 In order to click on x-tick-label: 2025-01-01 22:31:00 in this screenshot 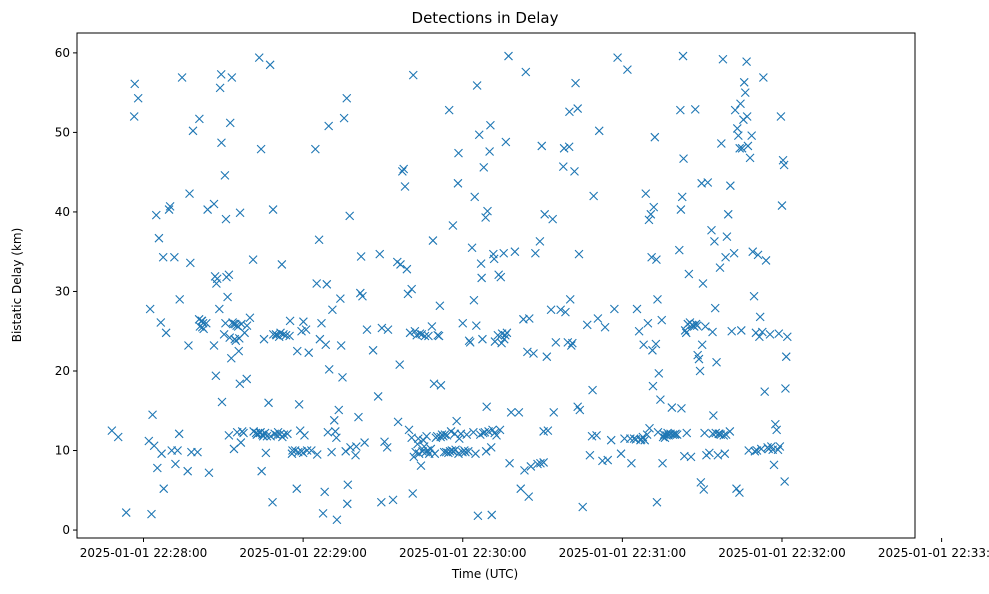, I will do `click(622, 553)`.